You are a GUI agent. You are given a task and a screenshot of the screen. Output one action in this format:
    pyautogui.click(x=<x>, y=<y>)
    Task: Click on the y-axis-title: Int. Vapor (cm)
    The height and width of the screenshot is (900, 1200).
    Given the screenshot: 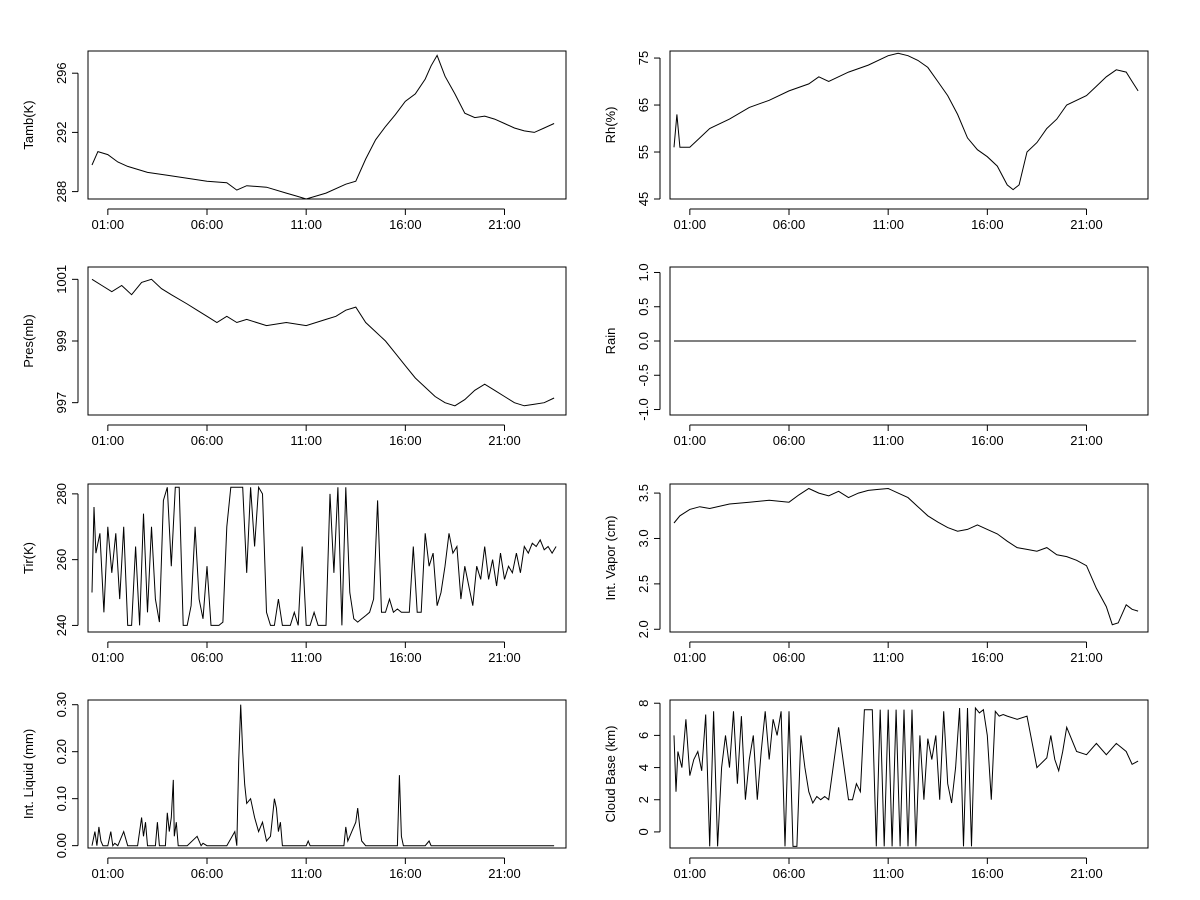 What is the action you would take?
    pyautogui.click(x=610, y=557)
    